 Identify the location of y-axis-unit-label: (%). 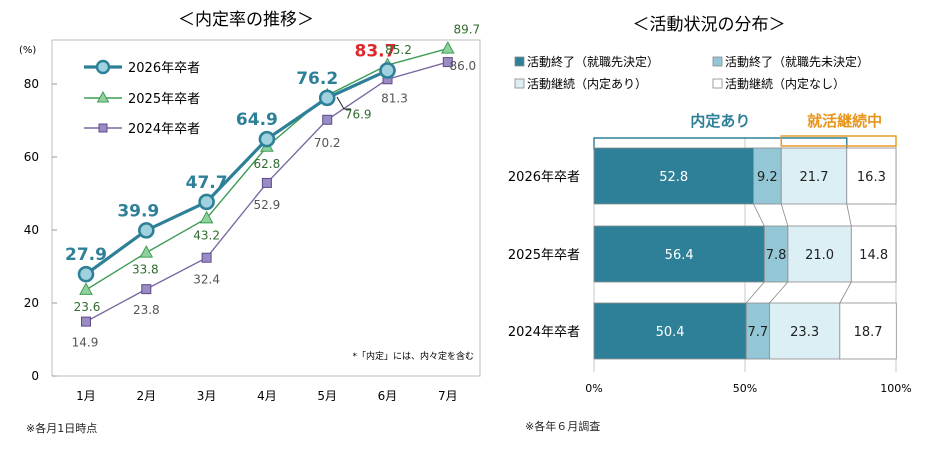
(27, 50).